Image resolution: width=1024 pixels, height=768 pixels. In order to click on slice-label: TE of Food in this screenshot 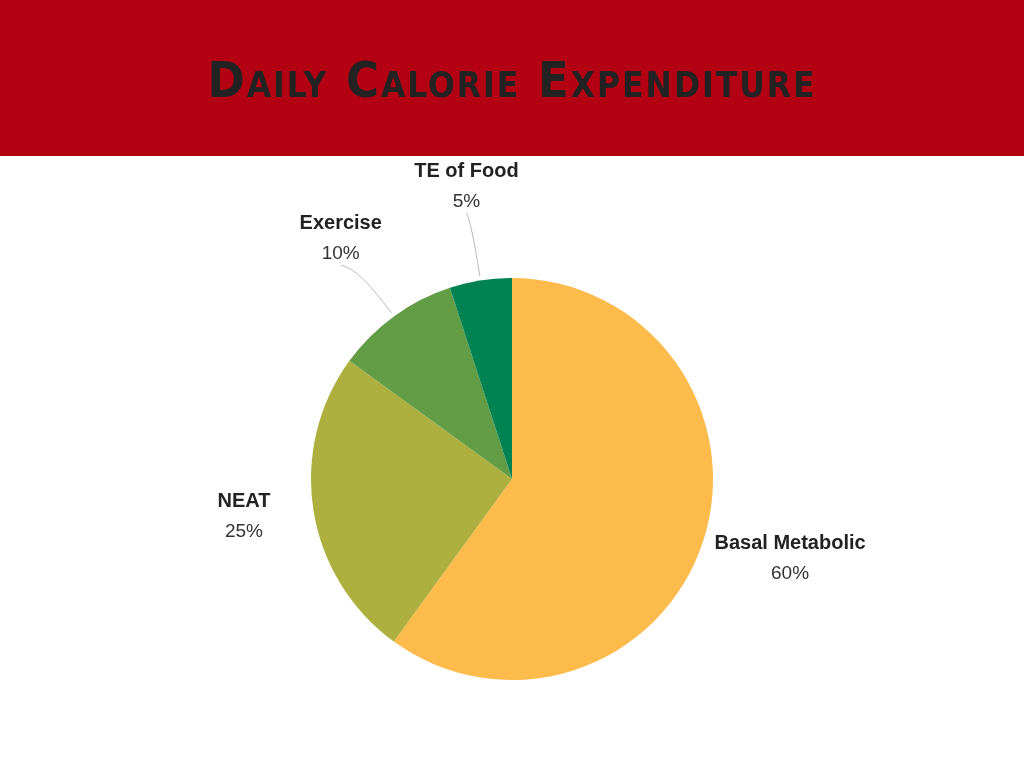, I will do `click(466, 170)`.